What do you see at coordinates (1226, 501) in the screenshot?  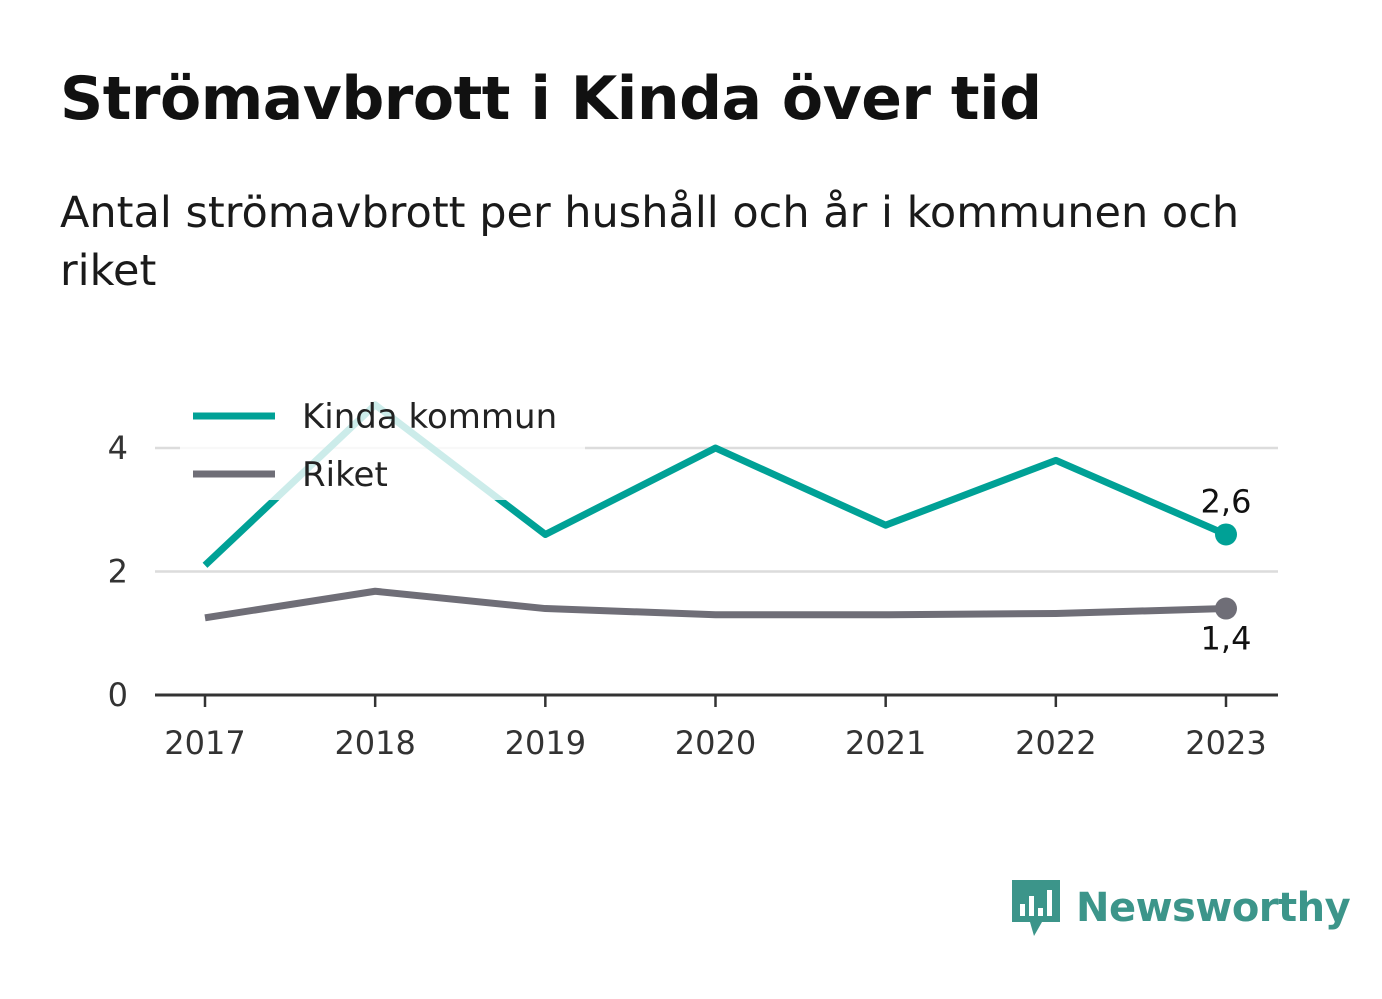 I see `end-value-label: 2,6` at bounding box center [1226, 501].